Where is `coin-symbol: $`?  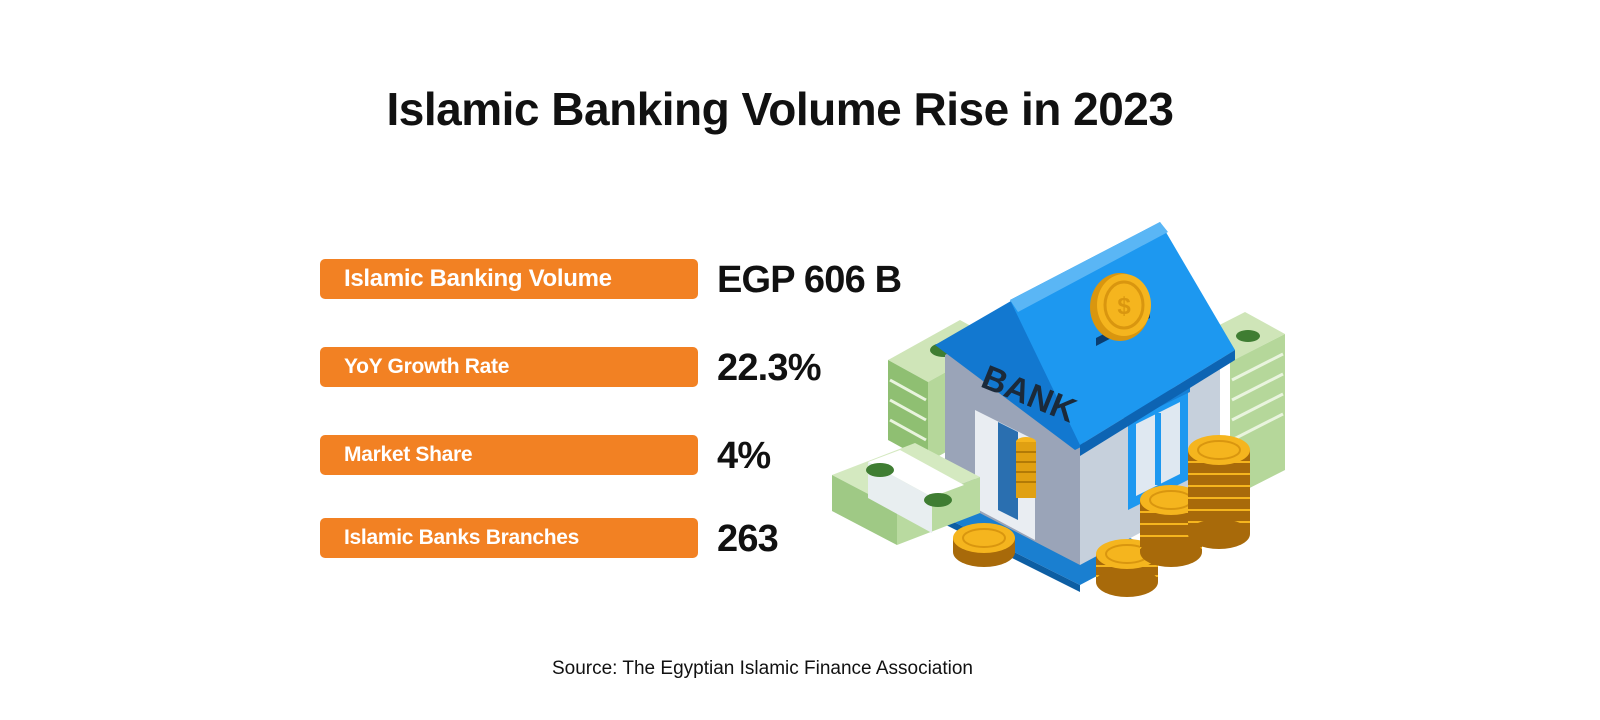
coin-symbol: $ is located at coordinates (1124, 306).